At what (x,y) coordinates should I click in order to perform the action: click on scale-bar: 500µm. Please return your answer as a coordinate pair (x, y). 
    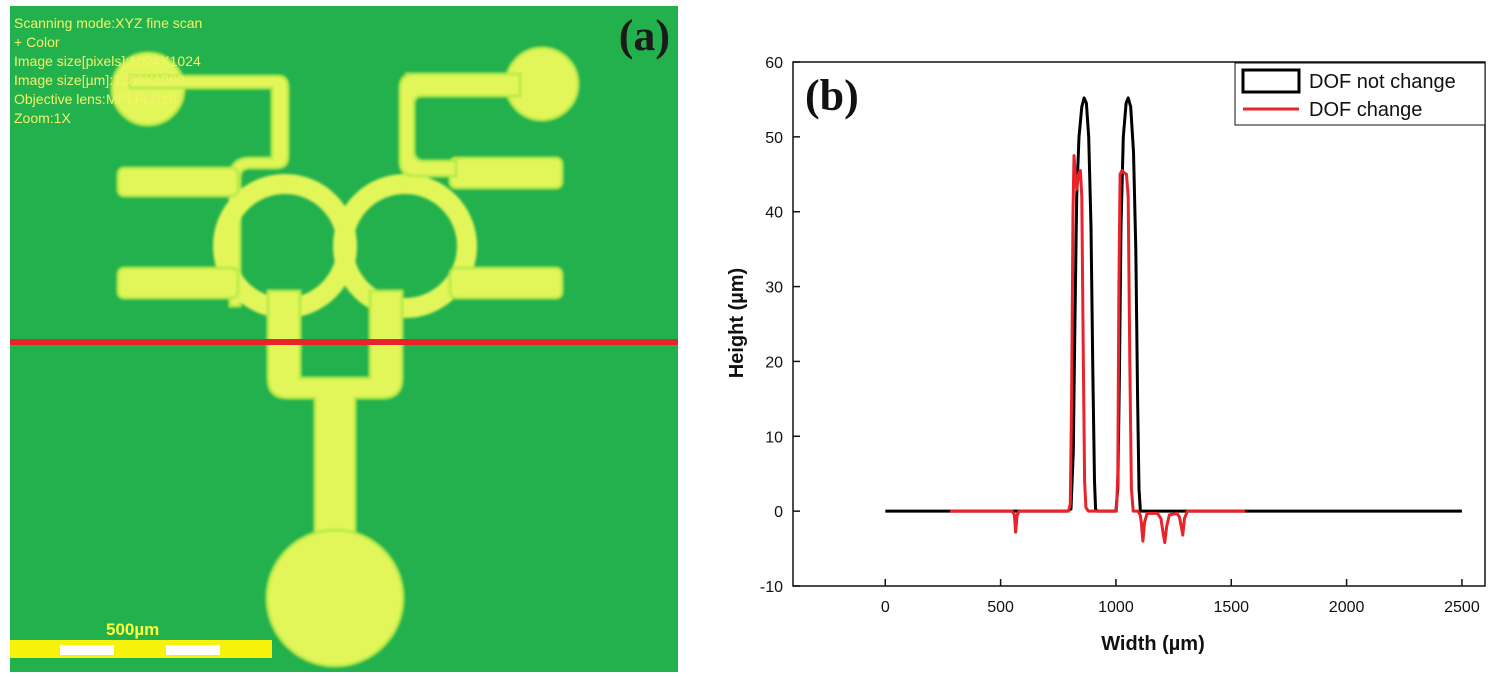
    Looking at the image, I should click on (141, 639).